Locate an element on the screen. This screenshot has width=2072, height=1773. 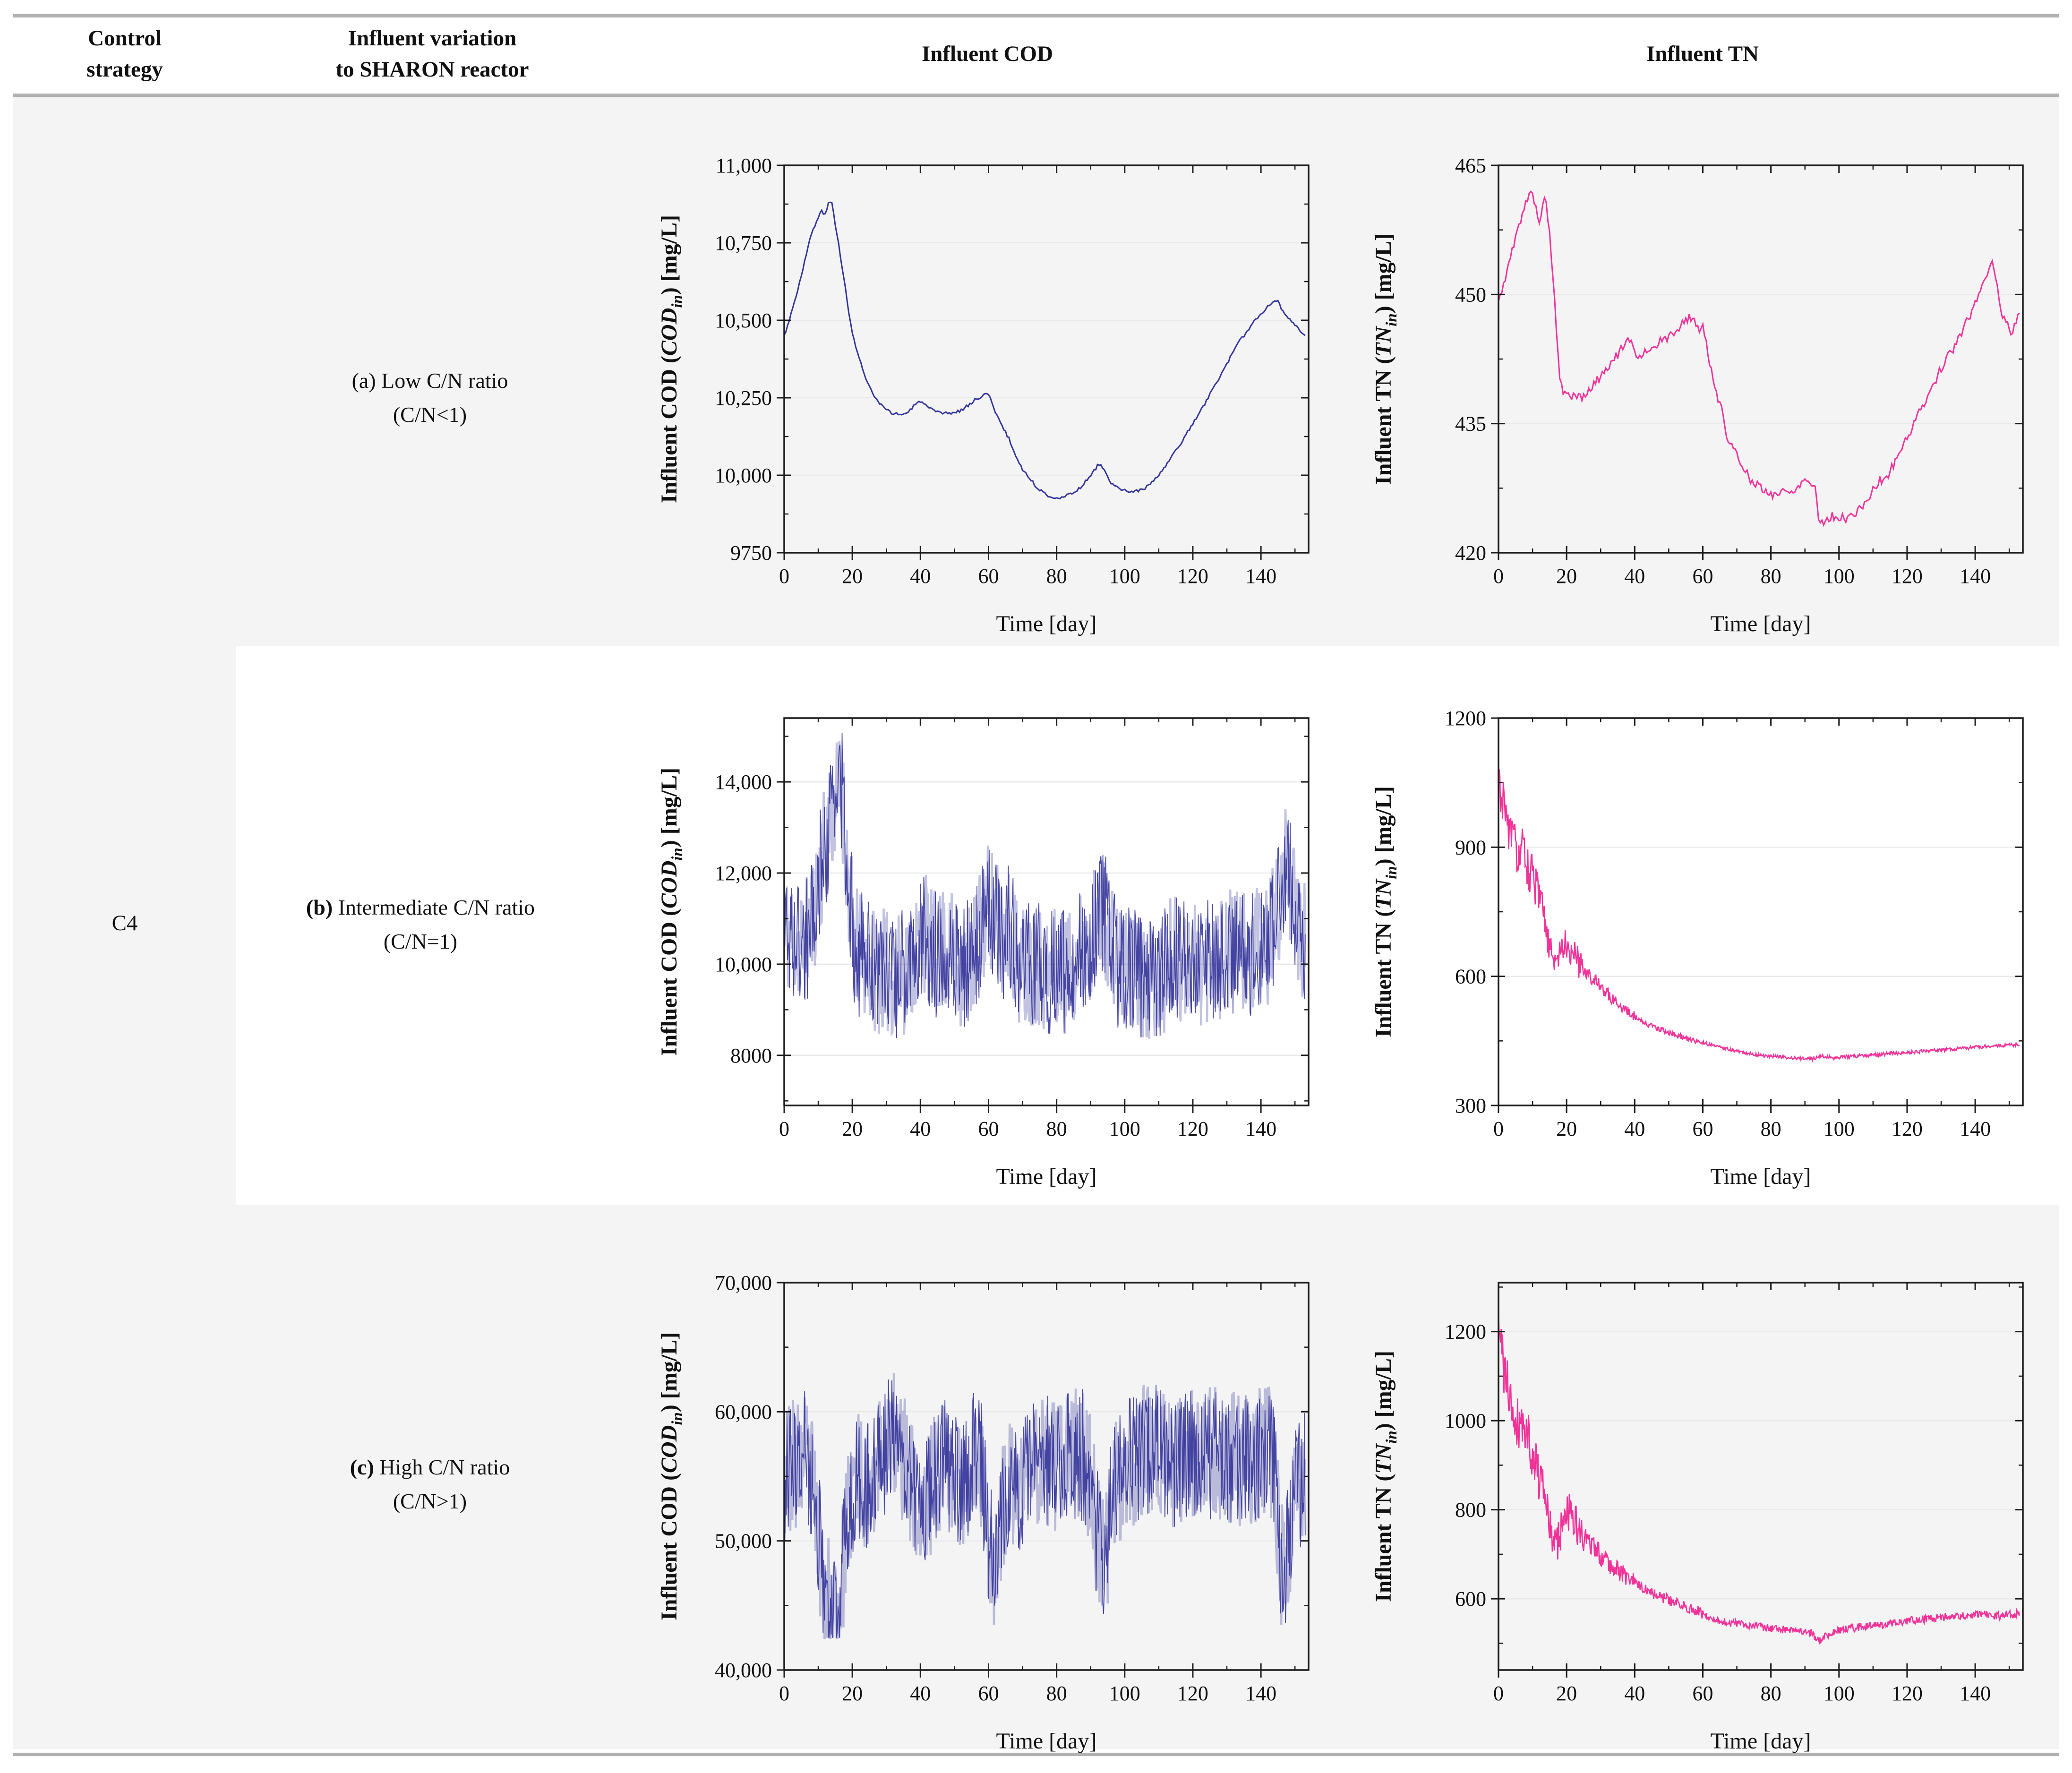
row-marker: (b) is located at coordinates (319, 907).